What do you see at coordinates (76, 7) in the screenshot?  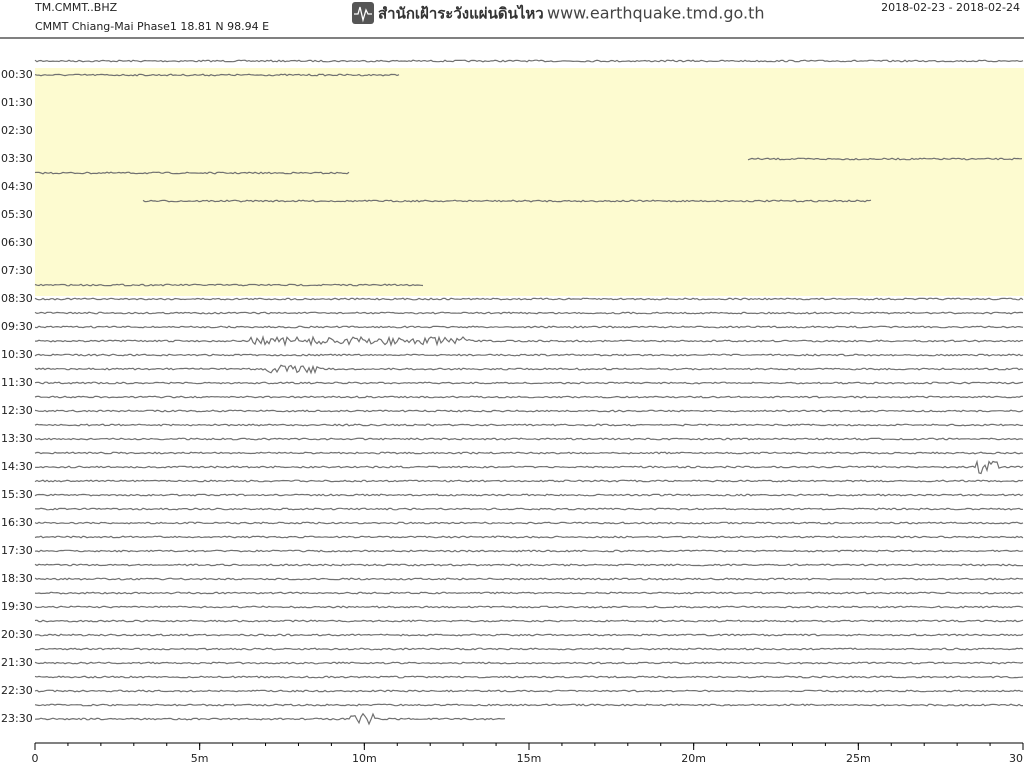 I see `station: TM.CMMT..BHZ` at bounding box center [76, 7].